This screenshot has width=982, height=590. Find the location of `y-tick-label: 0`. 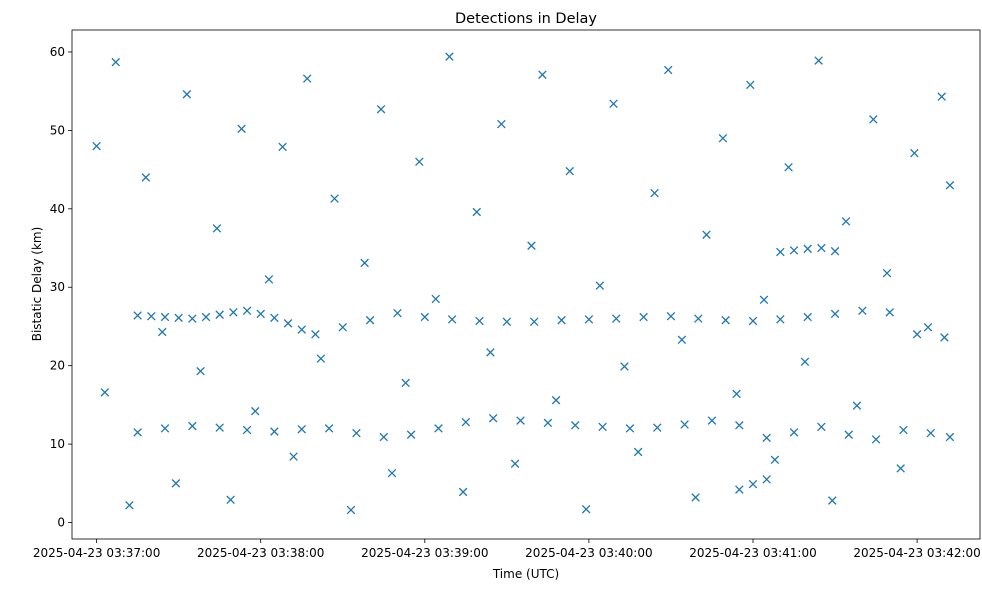

y-tick-label: 0 is located at coordinates (61, 523).